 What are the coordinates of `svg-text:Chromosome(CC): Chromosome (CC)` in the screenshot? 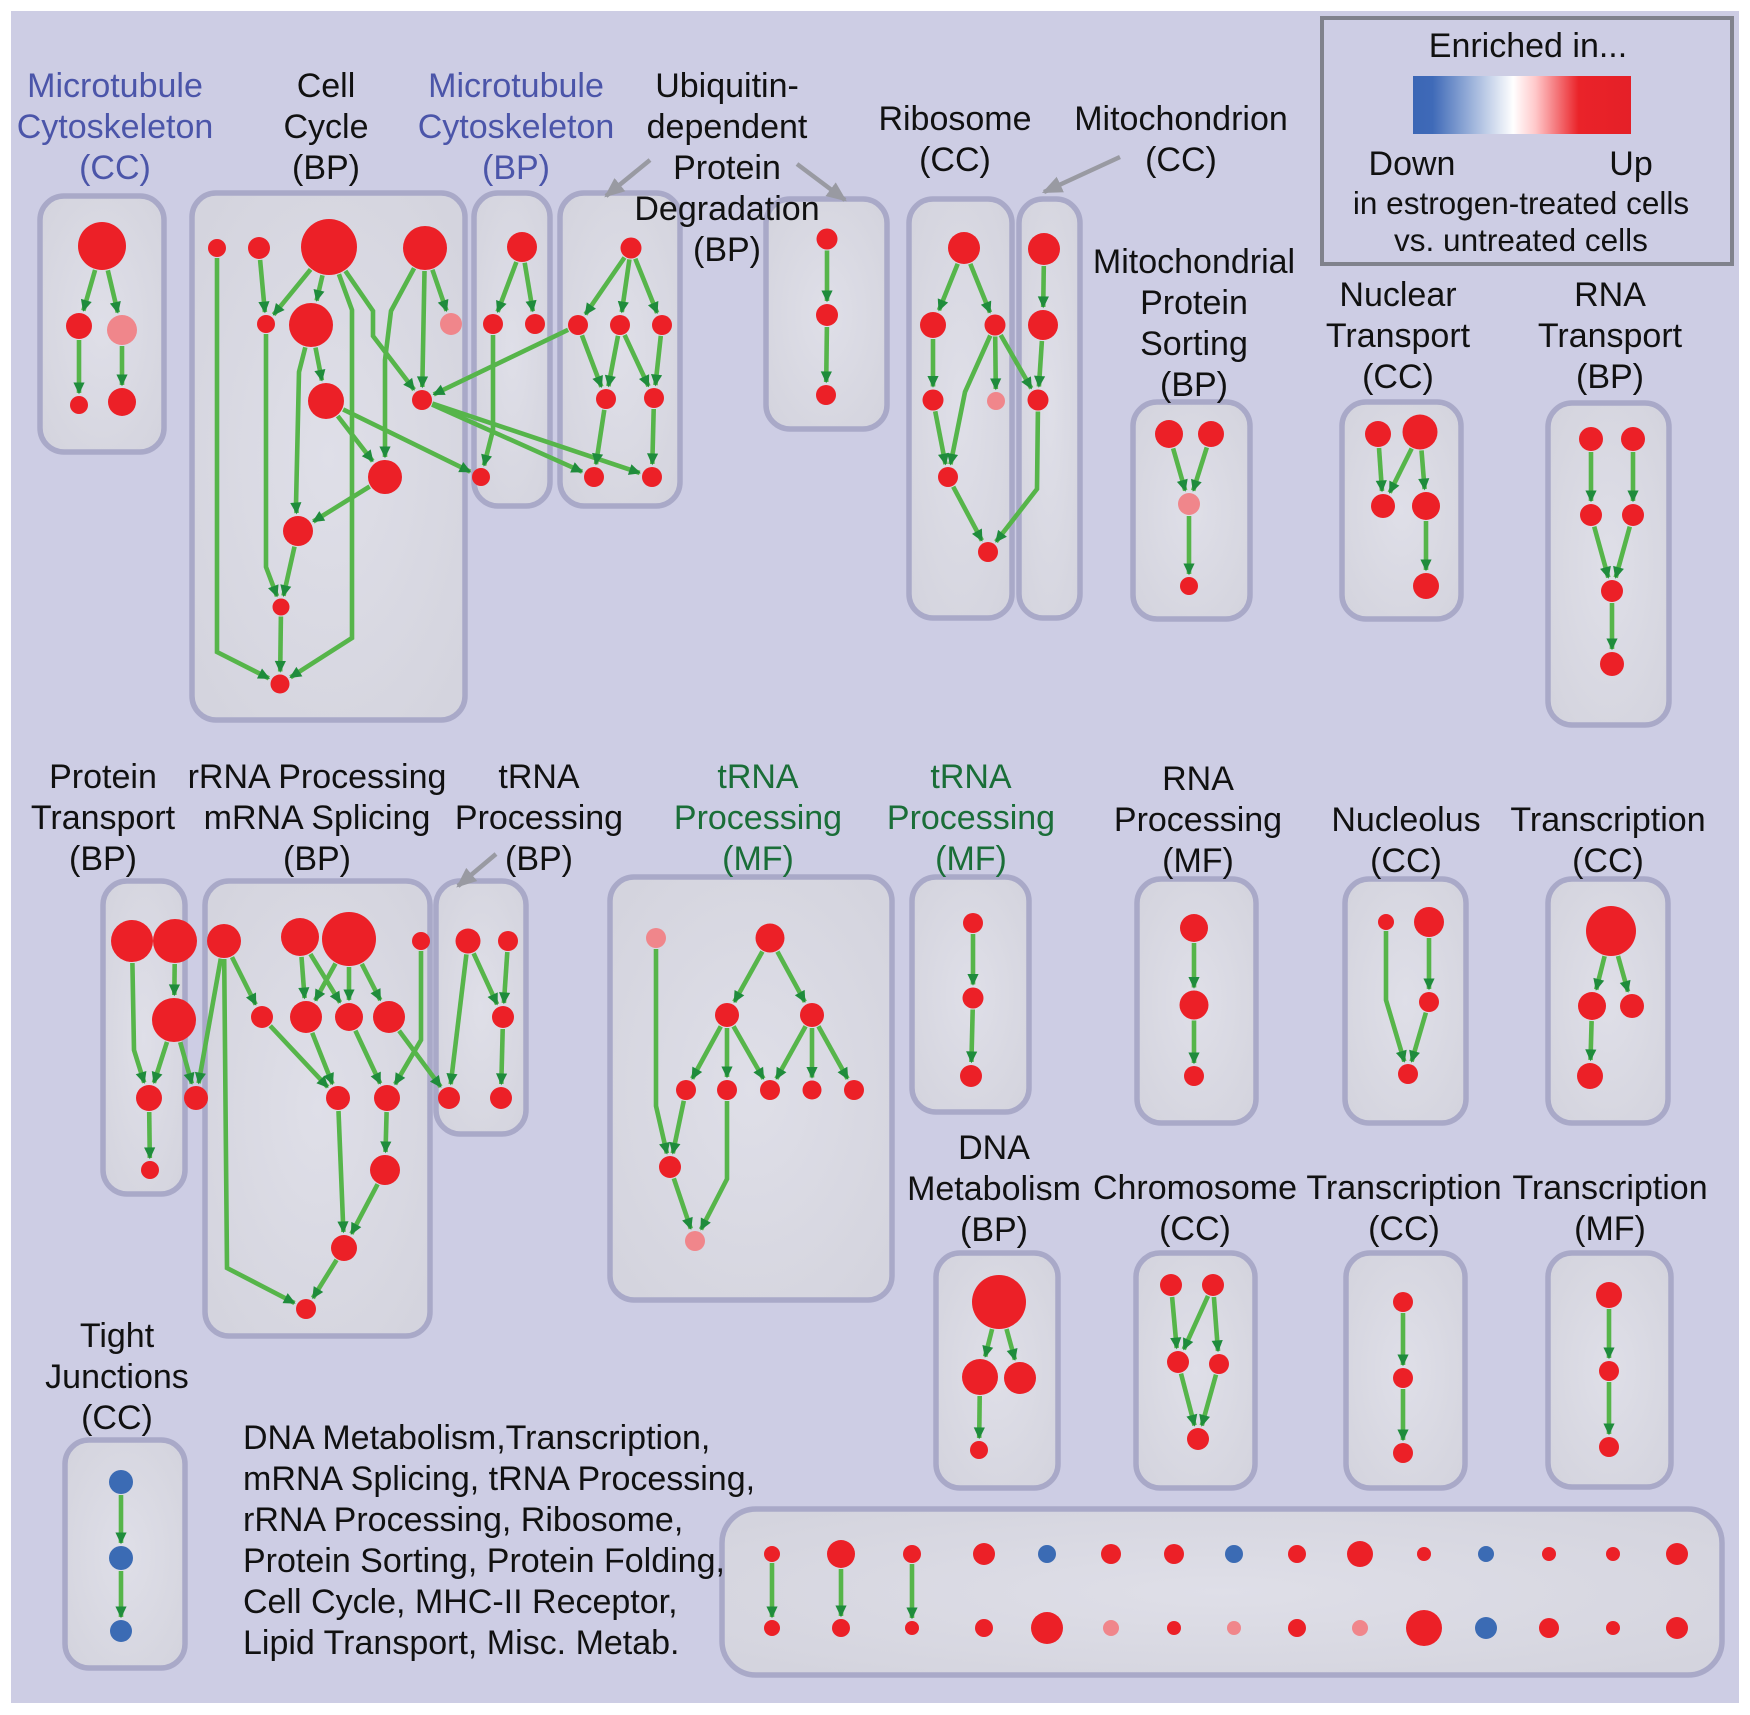 It's located at (1195, 1208).